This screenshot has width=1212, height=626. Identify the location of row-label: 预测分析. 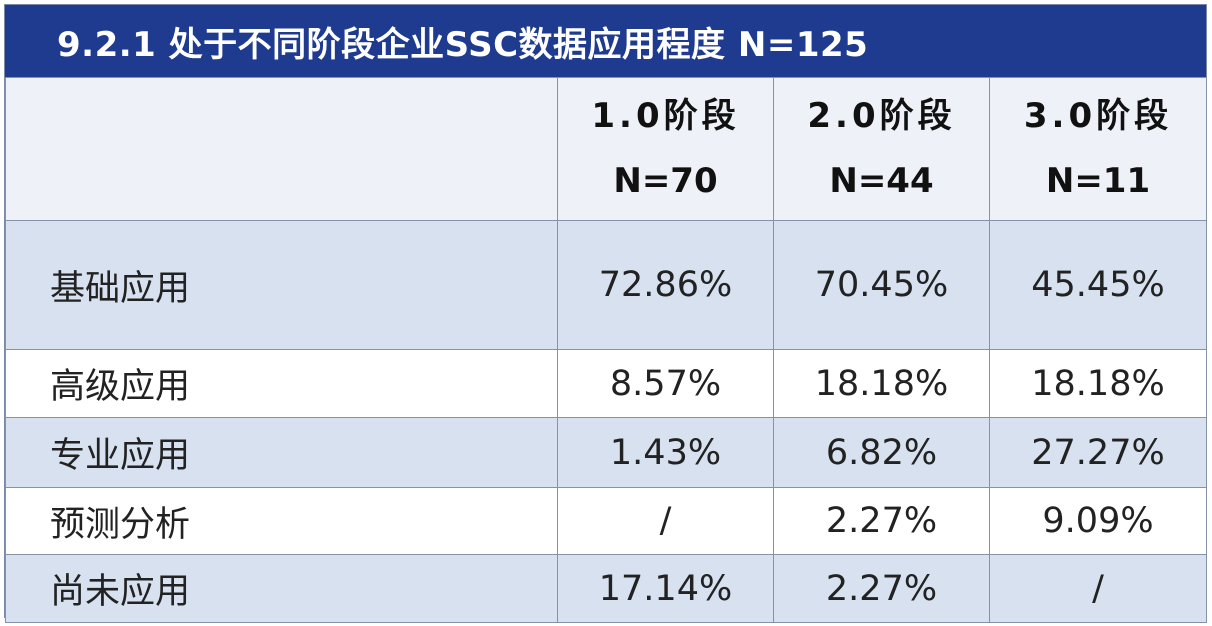
(281, 521).